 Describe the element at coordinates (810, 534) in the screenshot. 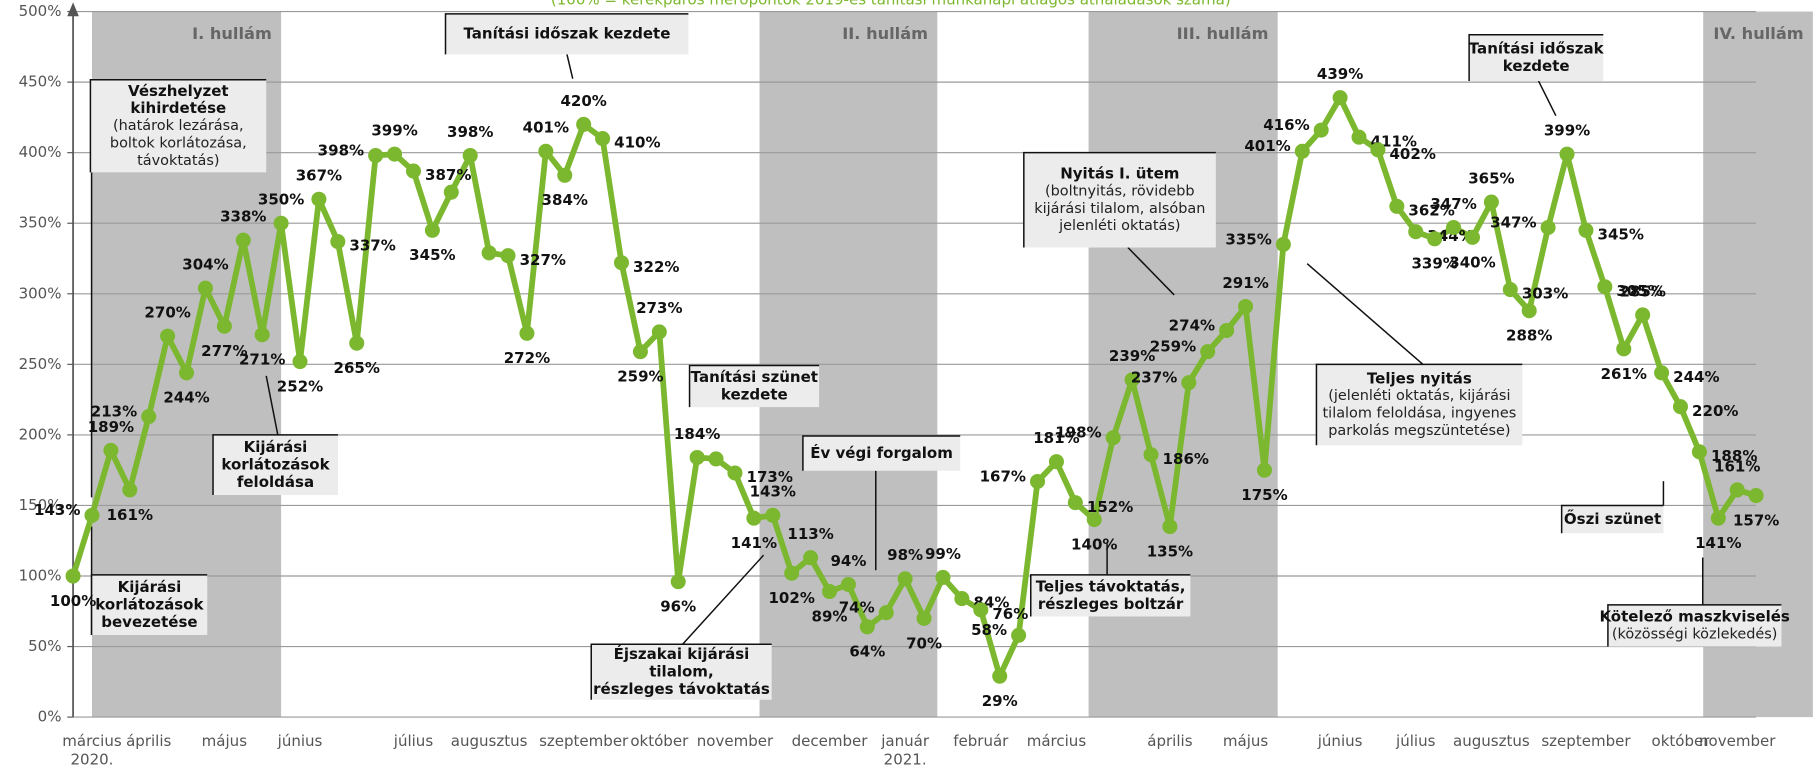

I see `data-label: 113%` at that location.